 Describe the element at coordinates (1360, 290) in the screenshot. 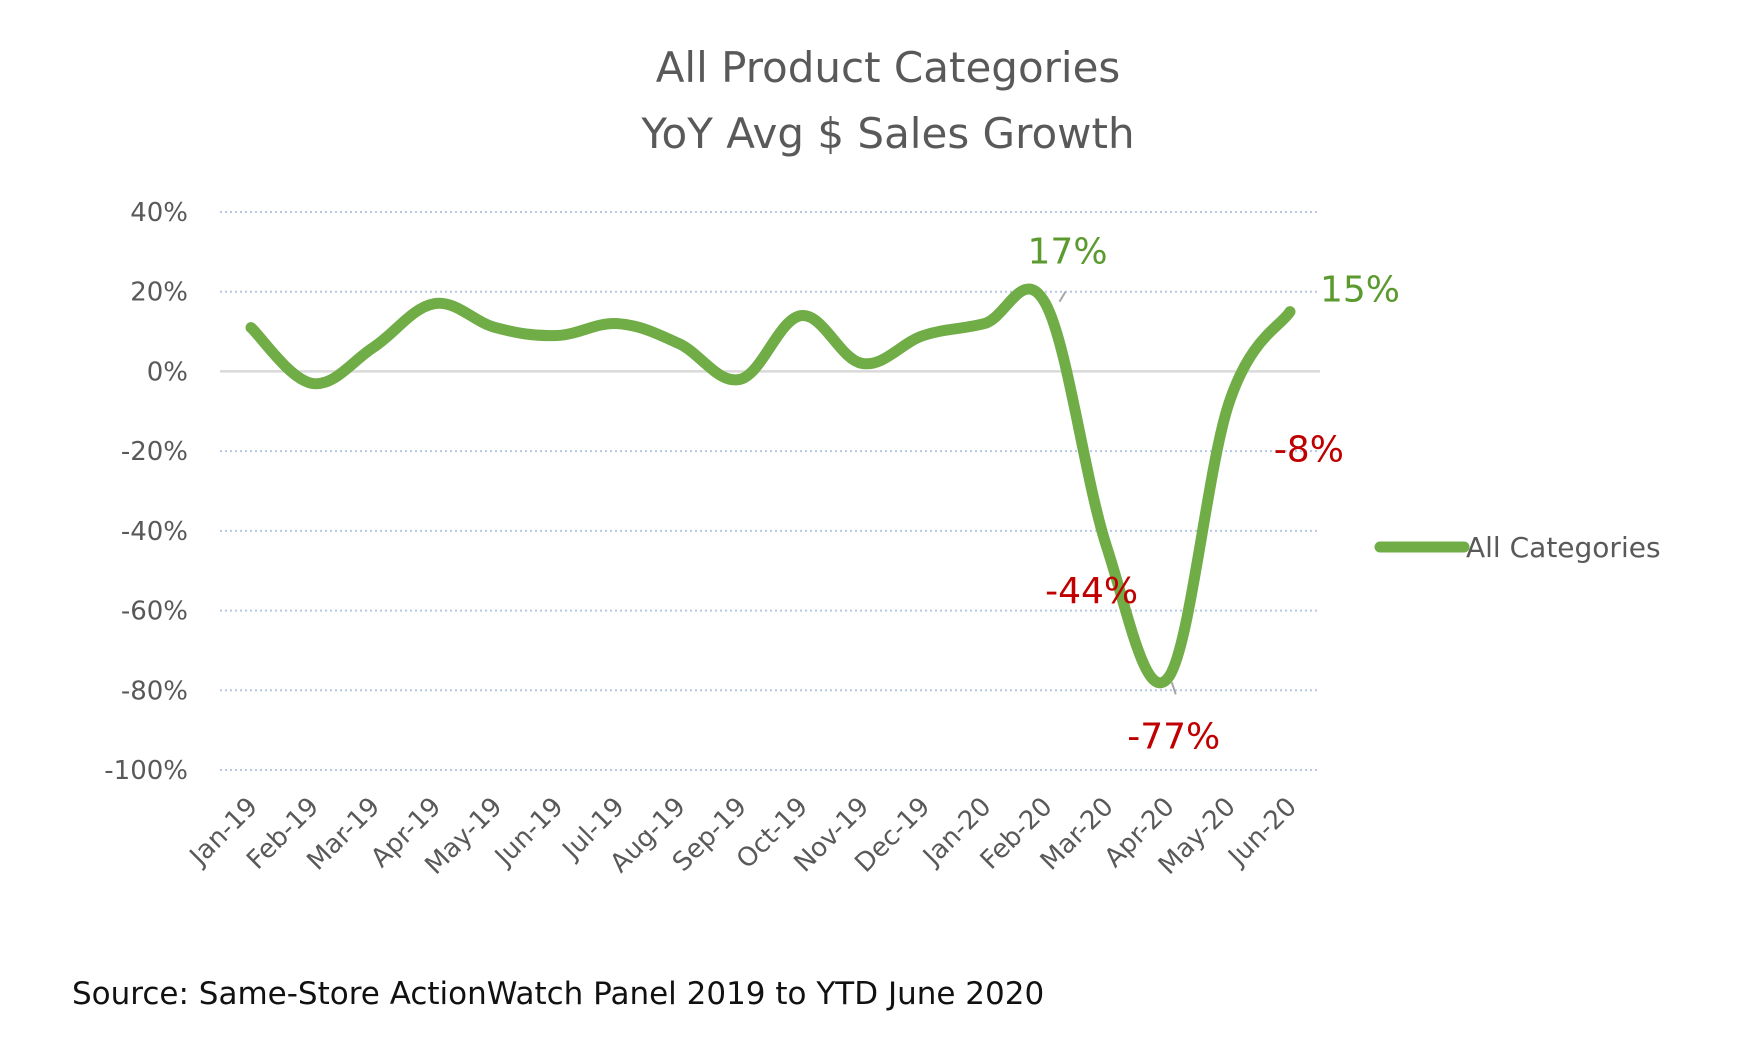

I see `data-label: 15%` at that location.